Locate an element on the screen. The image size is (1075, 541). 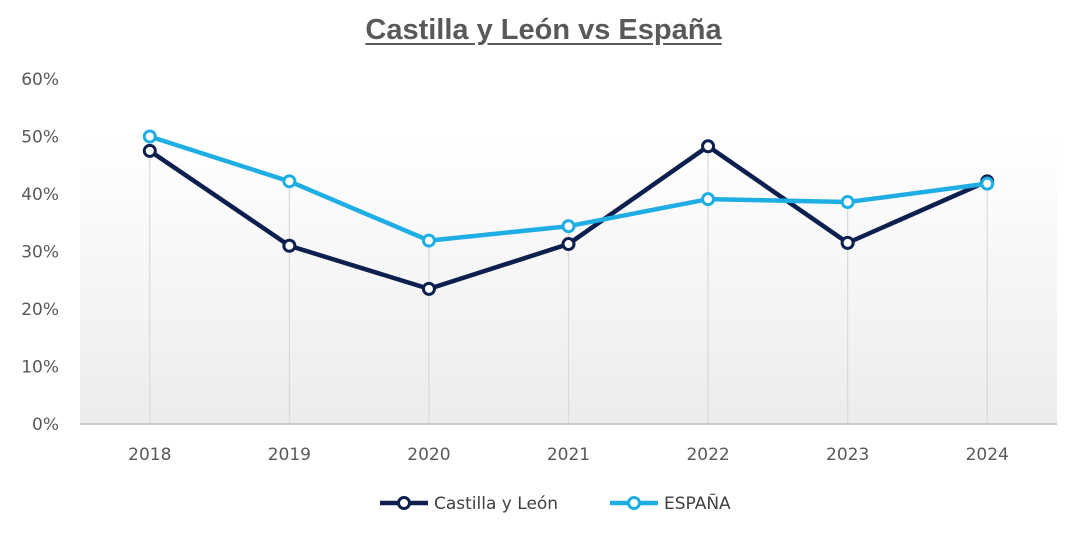
y-tick-label: 0% is located at coordinates (45, 425).